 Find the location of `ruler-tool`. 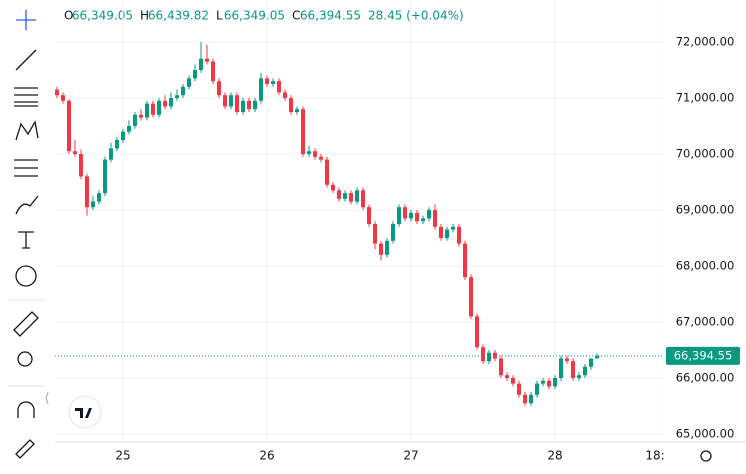

ruler-tool is located at coordinates (26, 324).